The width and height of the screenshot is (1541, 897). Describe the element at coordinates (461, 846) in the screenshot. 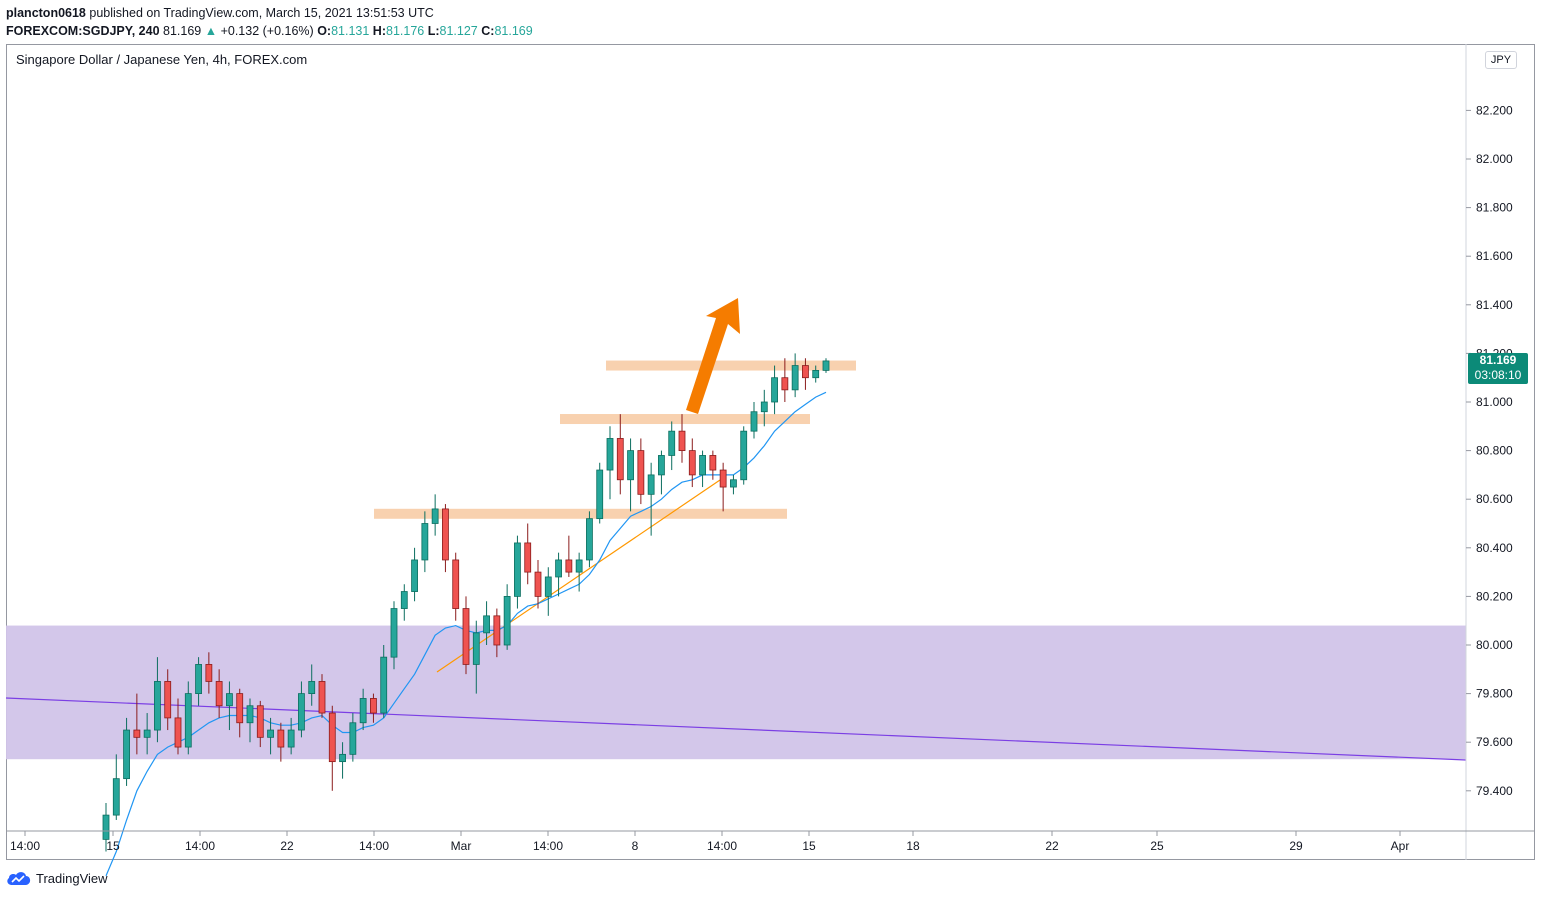

I see `x-tick-label: Mar` at that location.